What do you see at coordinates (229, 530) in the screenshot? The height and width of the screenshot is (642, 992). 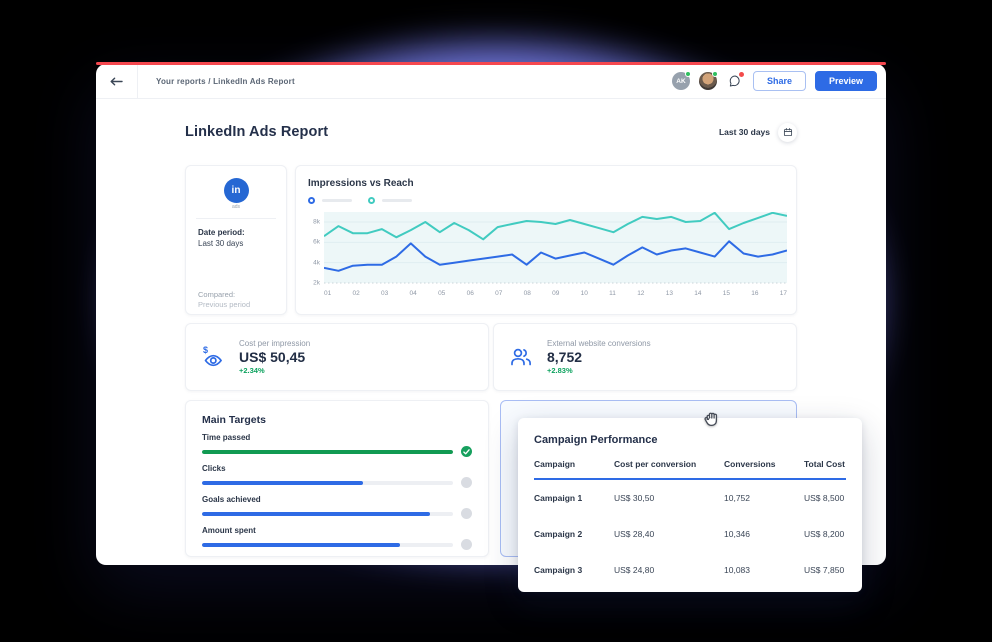 I see `target-label: Amount spent` at bounding box center [229, 530].